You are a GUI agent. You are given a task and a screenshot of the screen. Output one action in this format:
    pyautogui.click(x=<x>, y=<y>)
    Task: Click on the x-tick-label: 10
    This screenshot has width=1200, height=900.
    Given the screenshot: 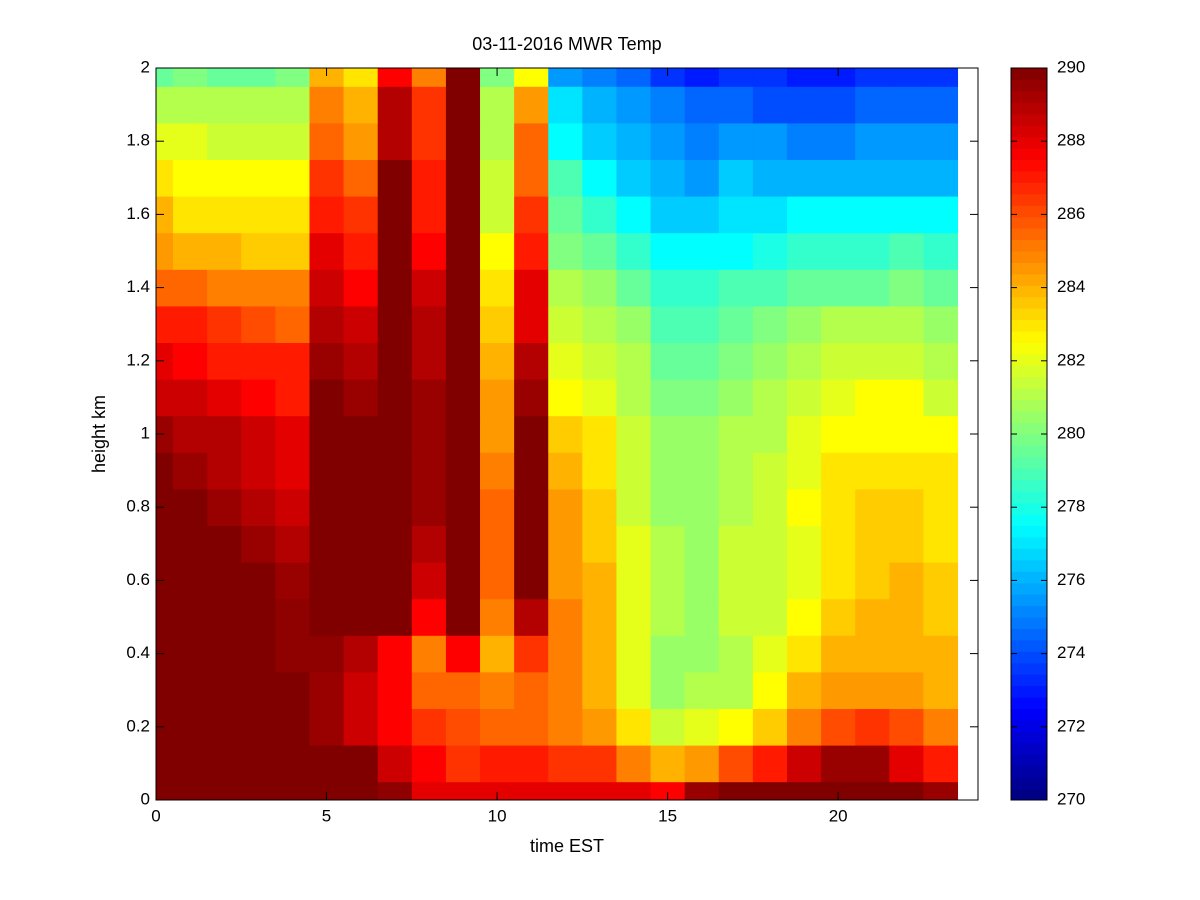 What is the action you would take?
    pyautogui.click(x=497, y=815)
    